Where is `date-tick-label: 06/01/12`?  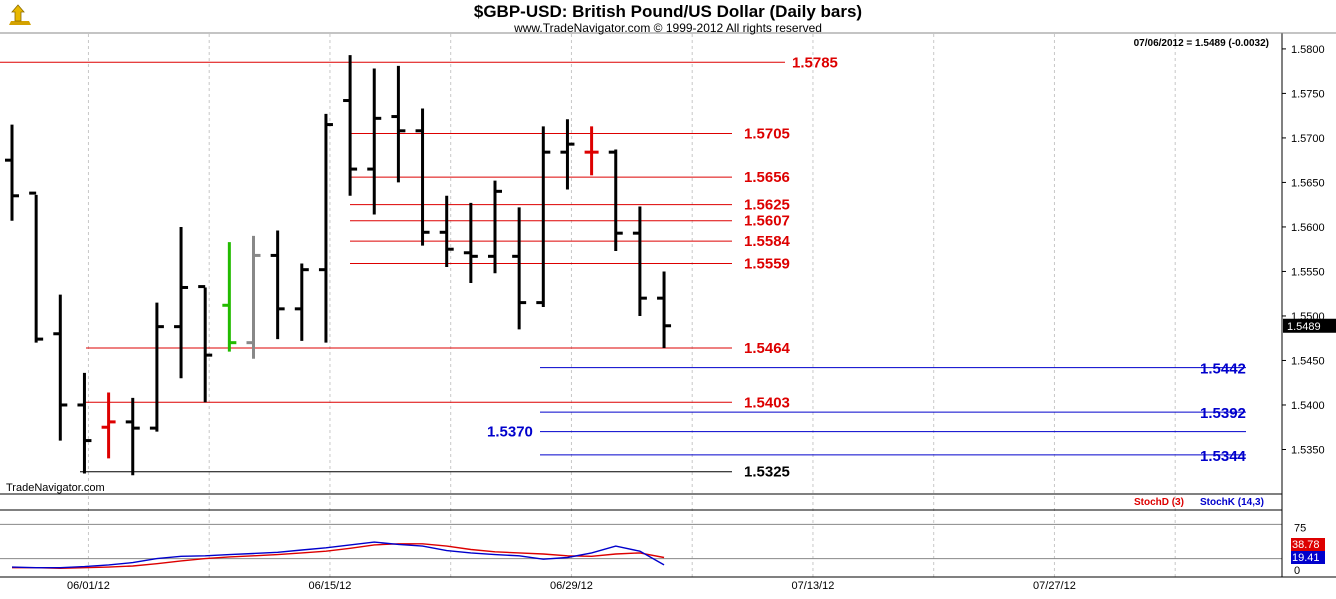 date-tick-label: 06/01/12 is located at coordinates (88, 586).